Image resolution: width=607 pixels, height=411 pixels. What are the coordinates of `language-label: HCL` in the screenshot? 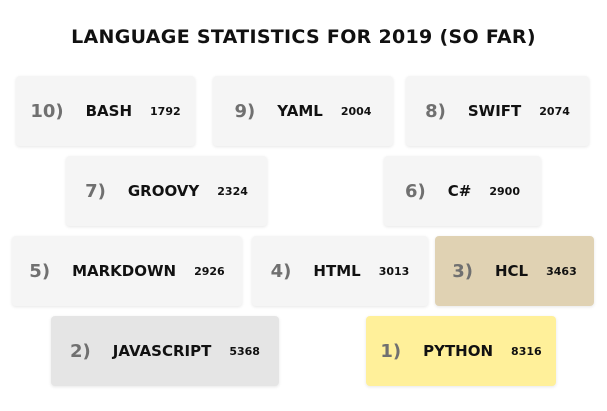 It's located at (512, 271).